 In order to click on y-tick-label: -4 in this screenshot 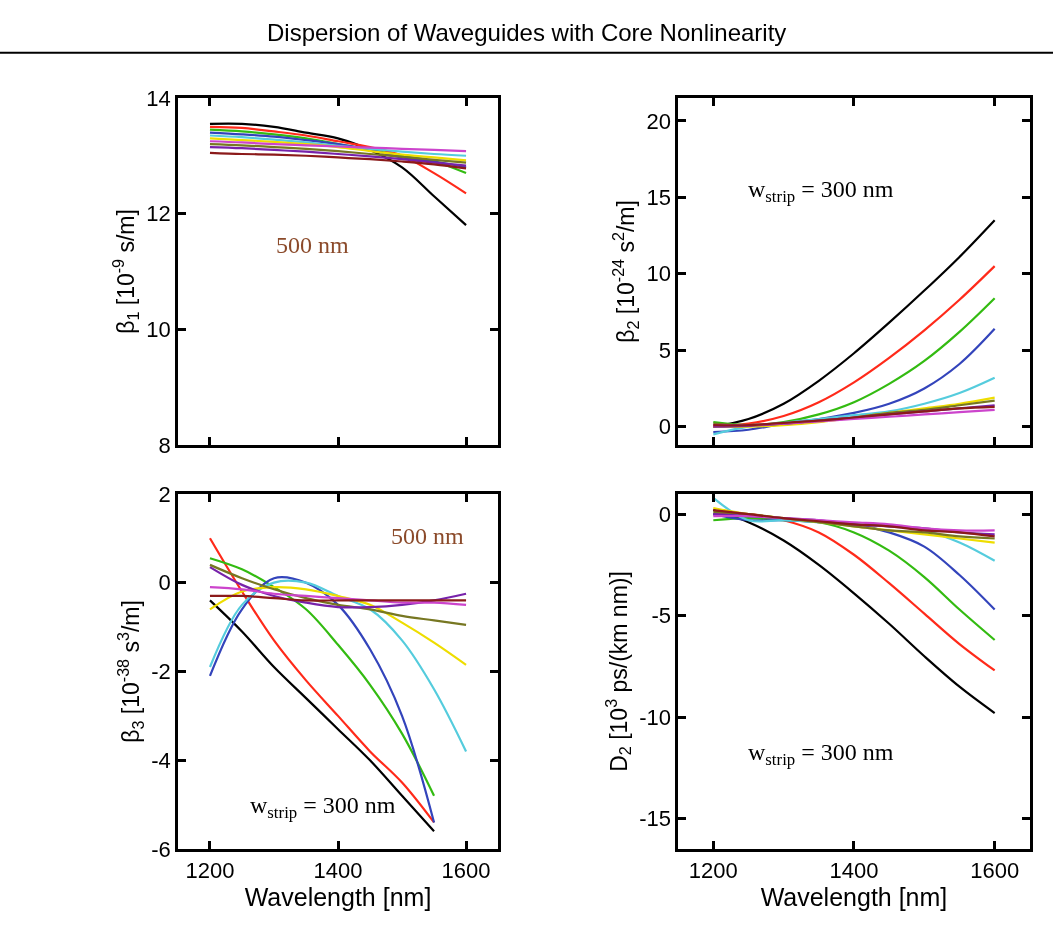, I will do `click(161, 760)`.